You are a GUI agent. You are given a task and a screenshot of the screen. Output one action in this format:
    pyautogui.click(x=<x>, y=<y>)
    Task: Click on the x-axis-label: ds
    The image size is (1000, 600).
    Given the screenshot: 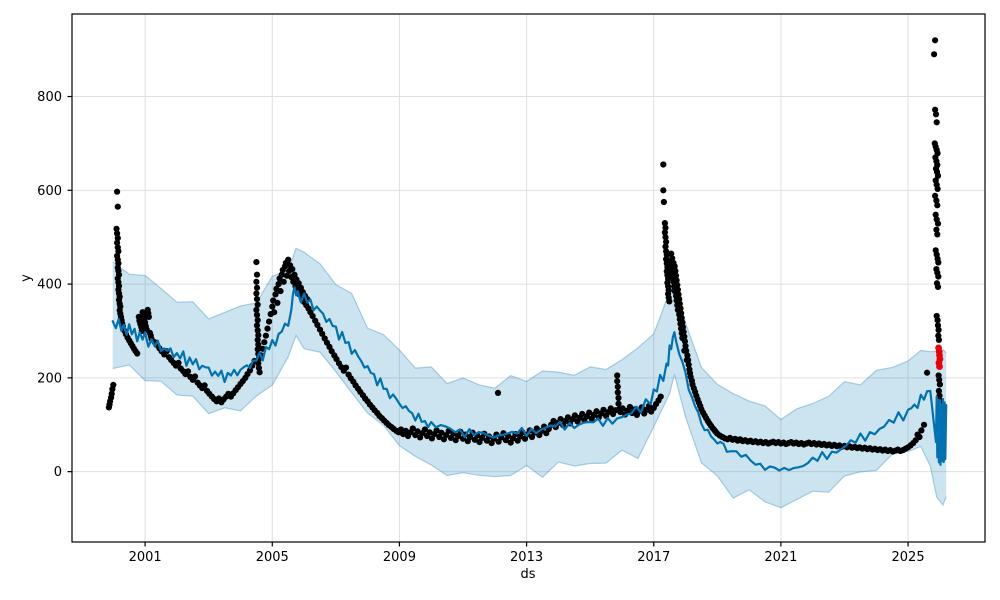 What is the action you would take?
    pyautogui.click(x=527, y=574)
    